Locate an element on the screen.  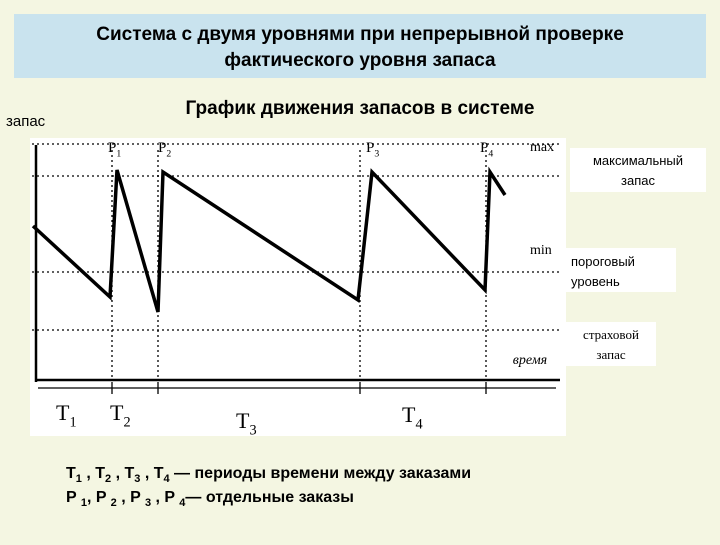
period-label: T3 is located at coordinates (246, 423).